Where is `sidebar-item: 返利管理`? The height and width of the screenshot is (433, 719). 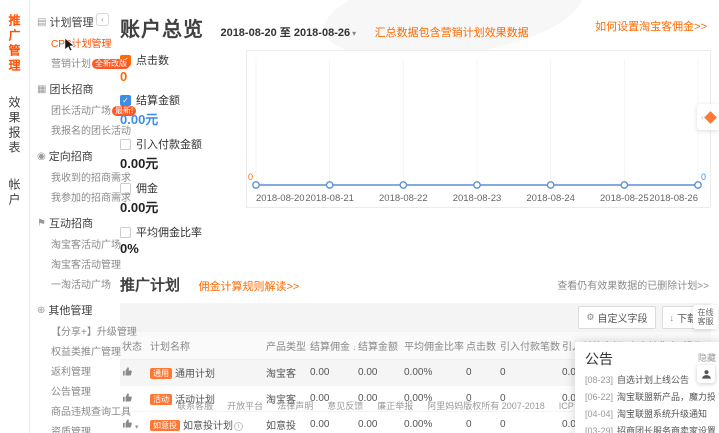 sidebar-item: 返利管理 is located at coordinates (71, 372).